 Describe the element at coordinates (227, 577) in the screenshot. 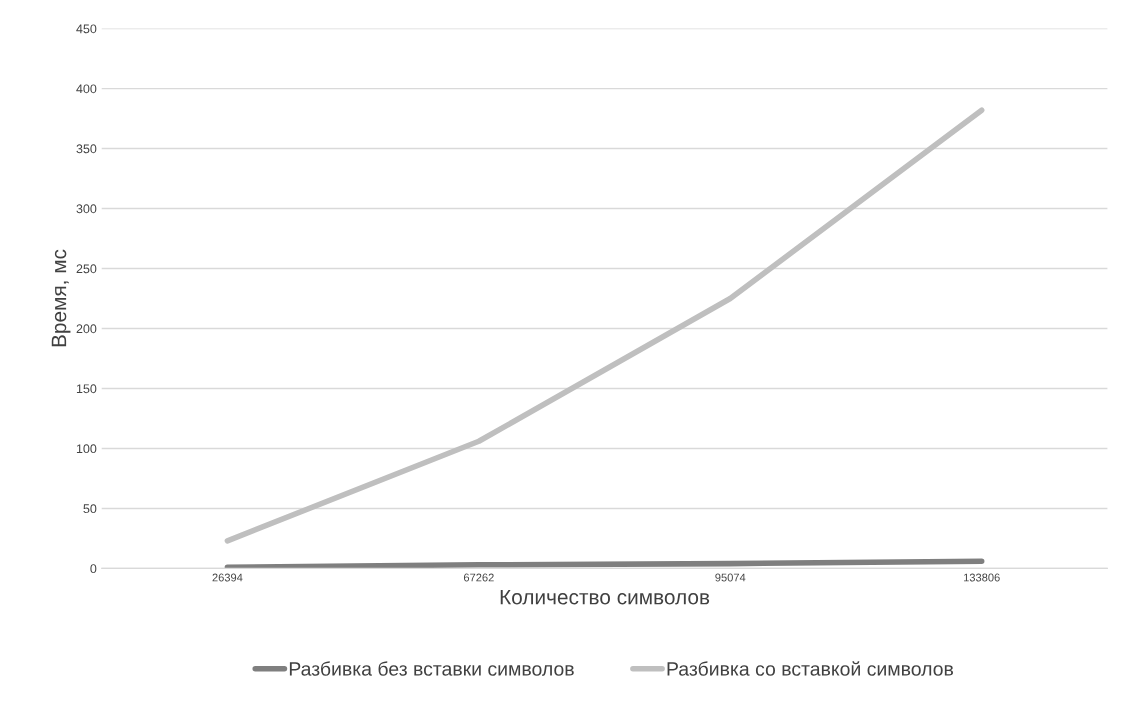

I see `x-tick-label: 26394` at that location.